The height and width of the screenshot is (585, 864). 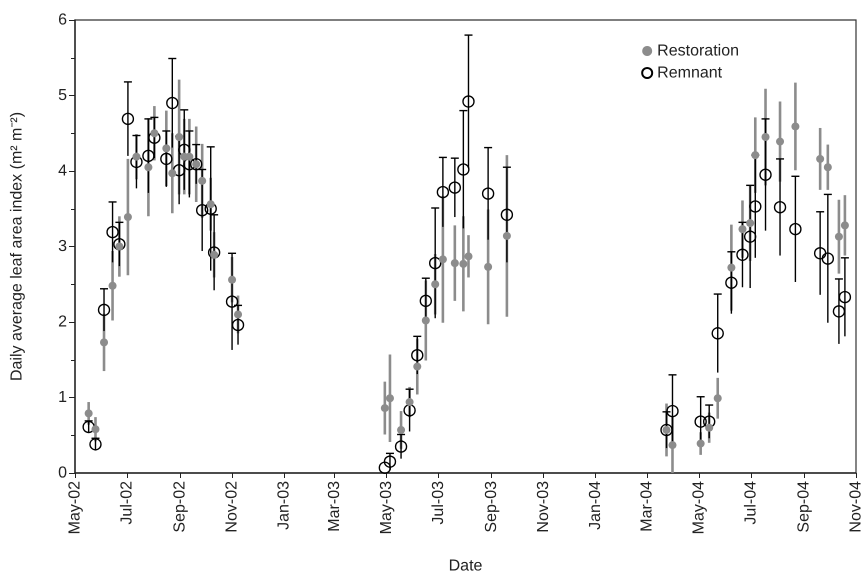 What do you see at coordinates (856, 506) in the screenshot?
I see `x-tick-label: Nov-04` at bounding box center [856, 506].